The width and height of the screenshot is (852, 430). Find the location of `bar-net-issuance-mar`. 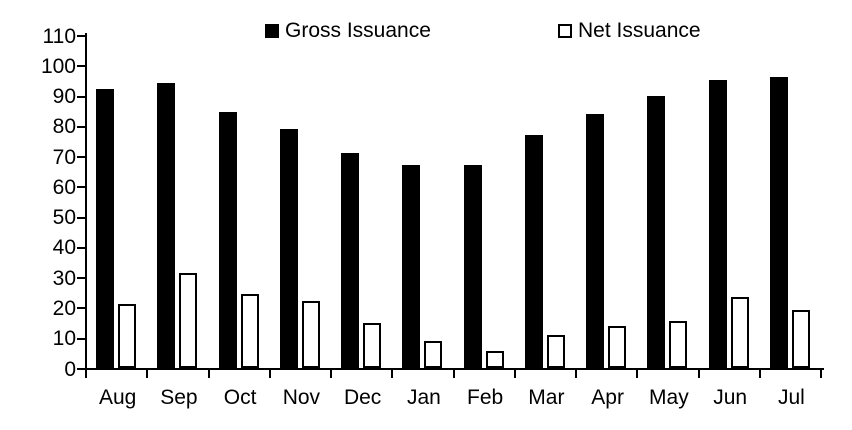

bar-net-issuance-mar is located at coordinates (555, 351).